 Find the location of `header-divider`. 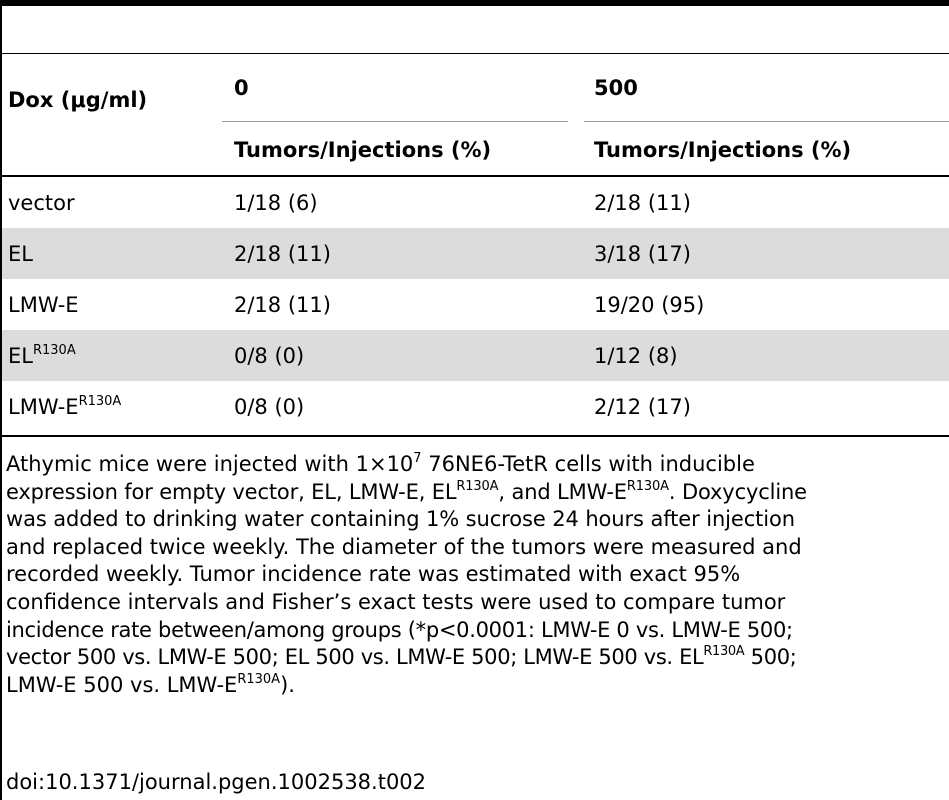

header-divider is located at coordinates (474, 176).